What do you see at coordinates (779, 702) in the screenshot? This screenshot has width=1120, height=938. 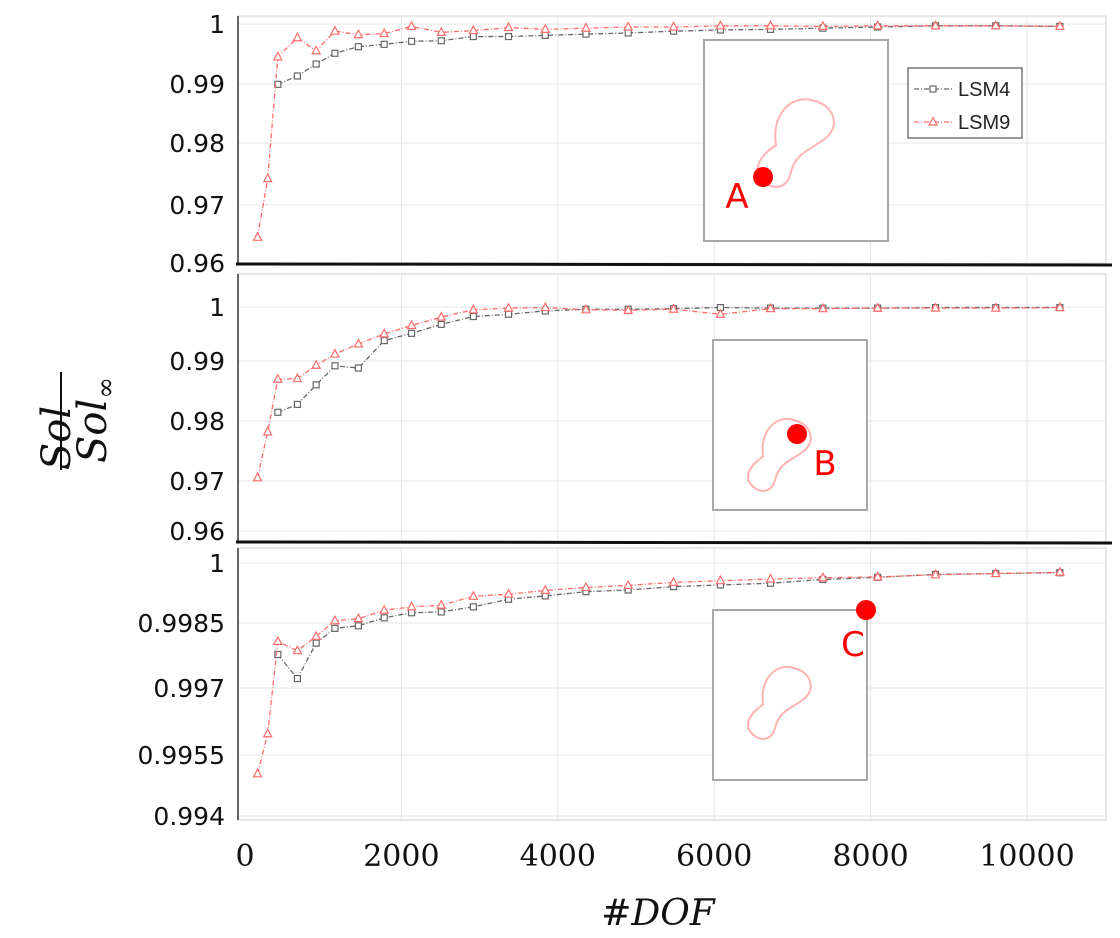 I see `inset-dumbbell-shape` at bounding box center [779, 702].